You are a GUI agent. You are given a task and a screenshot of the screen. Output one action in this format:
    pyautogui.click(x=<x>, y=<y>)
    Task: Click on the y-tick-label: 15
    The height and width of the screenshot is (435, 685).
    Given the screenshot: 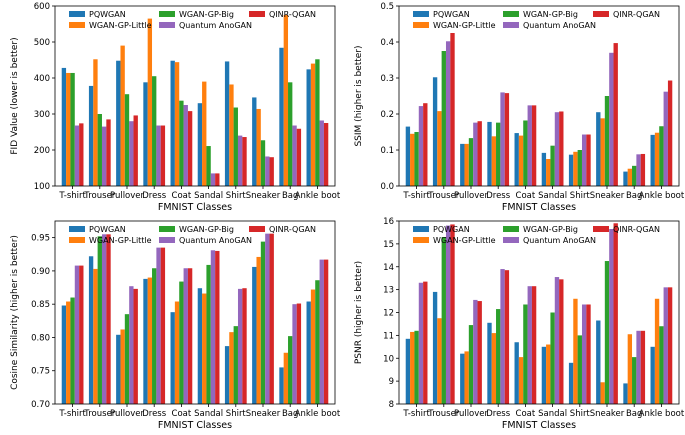 What is the action you would take?
    pyautogui.click(x=388, y=245)
    